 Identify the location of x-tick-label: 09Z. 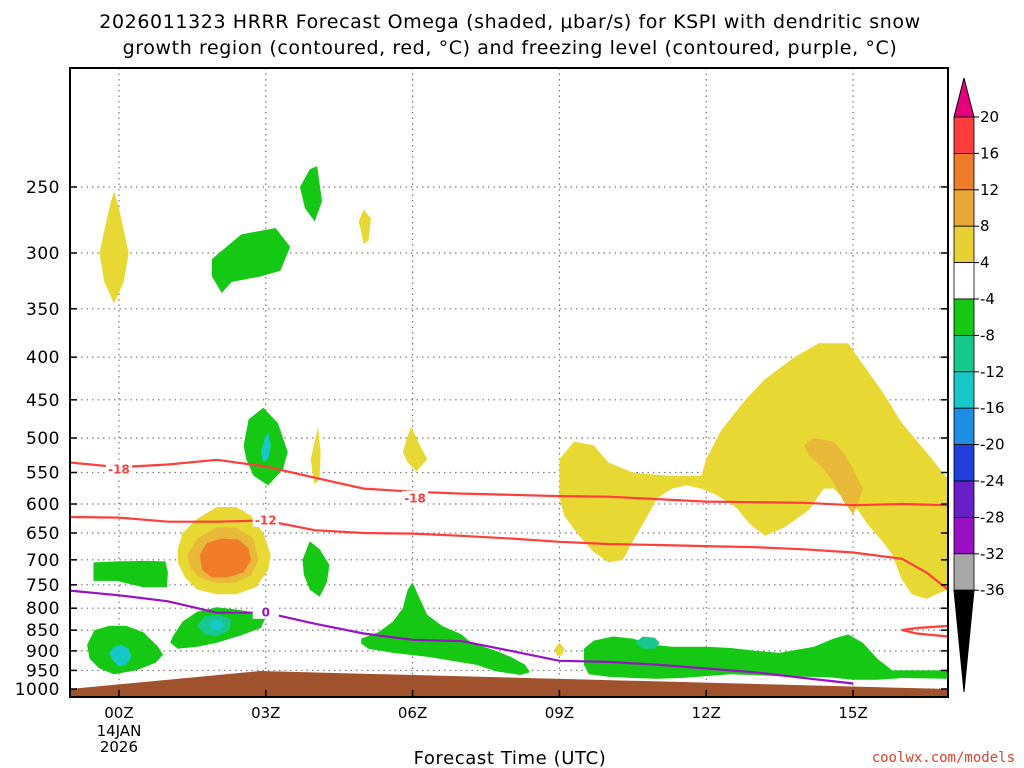
(559, 713).